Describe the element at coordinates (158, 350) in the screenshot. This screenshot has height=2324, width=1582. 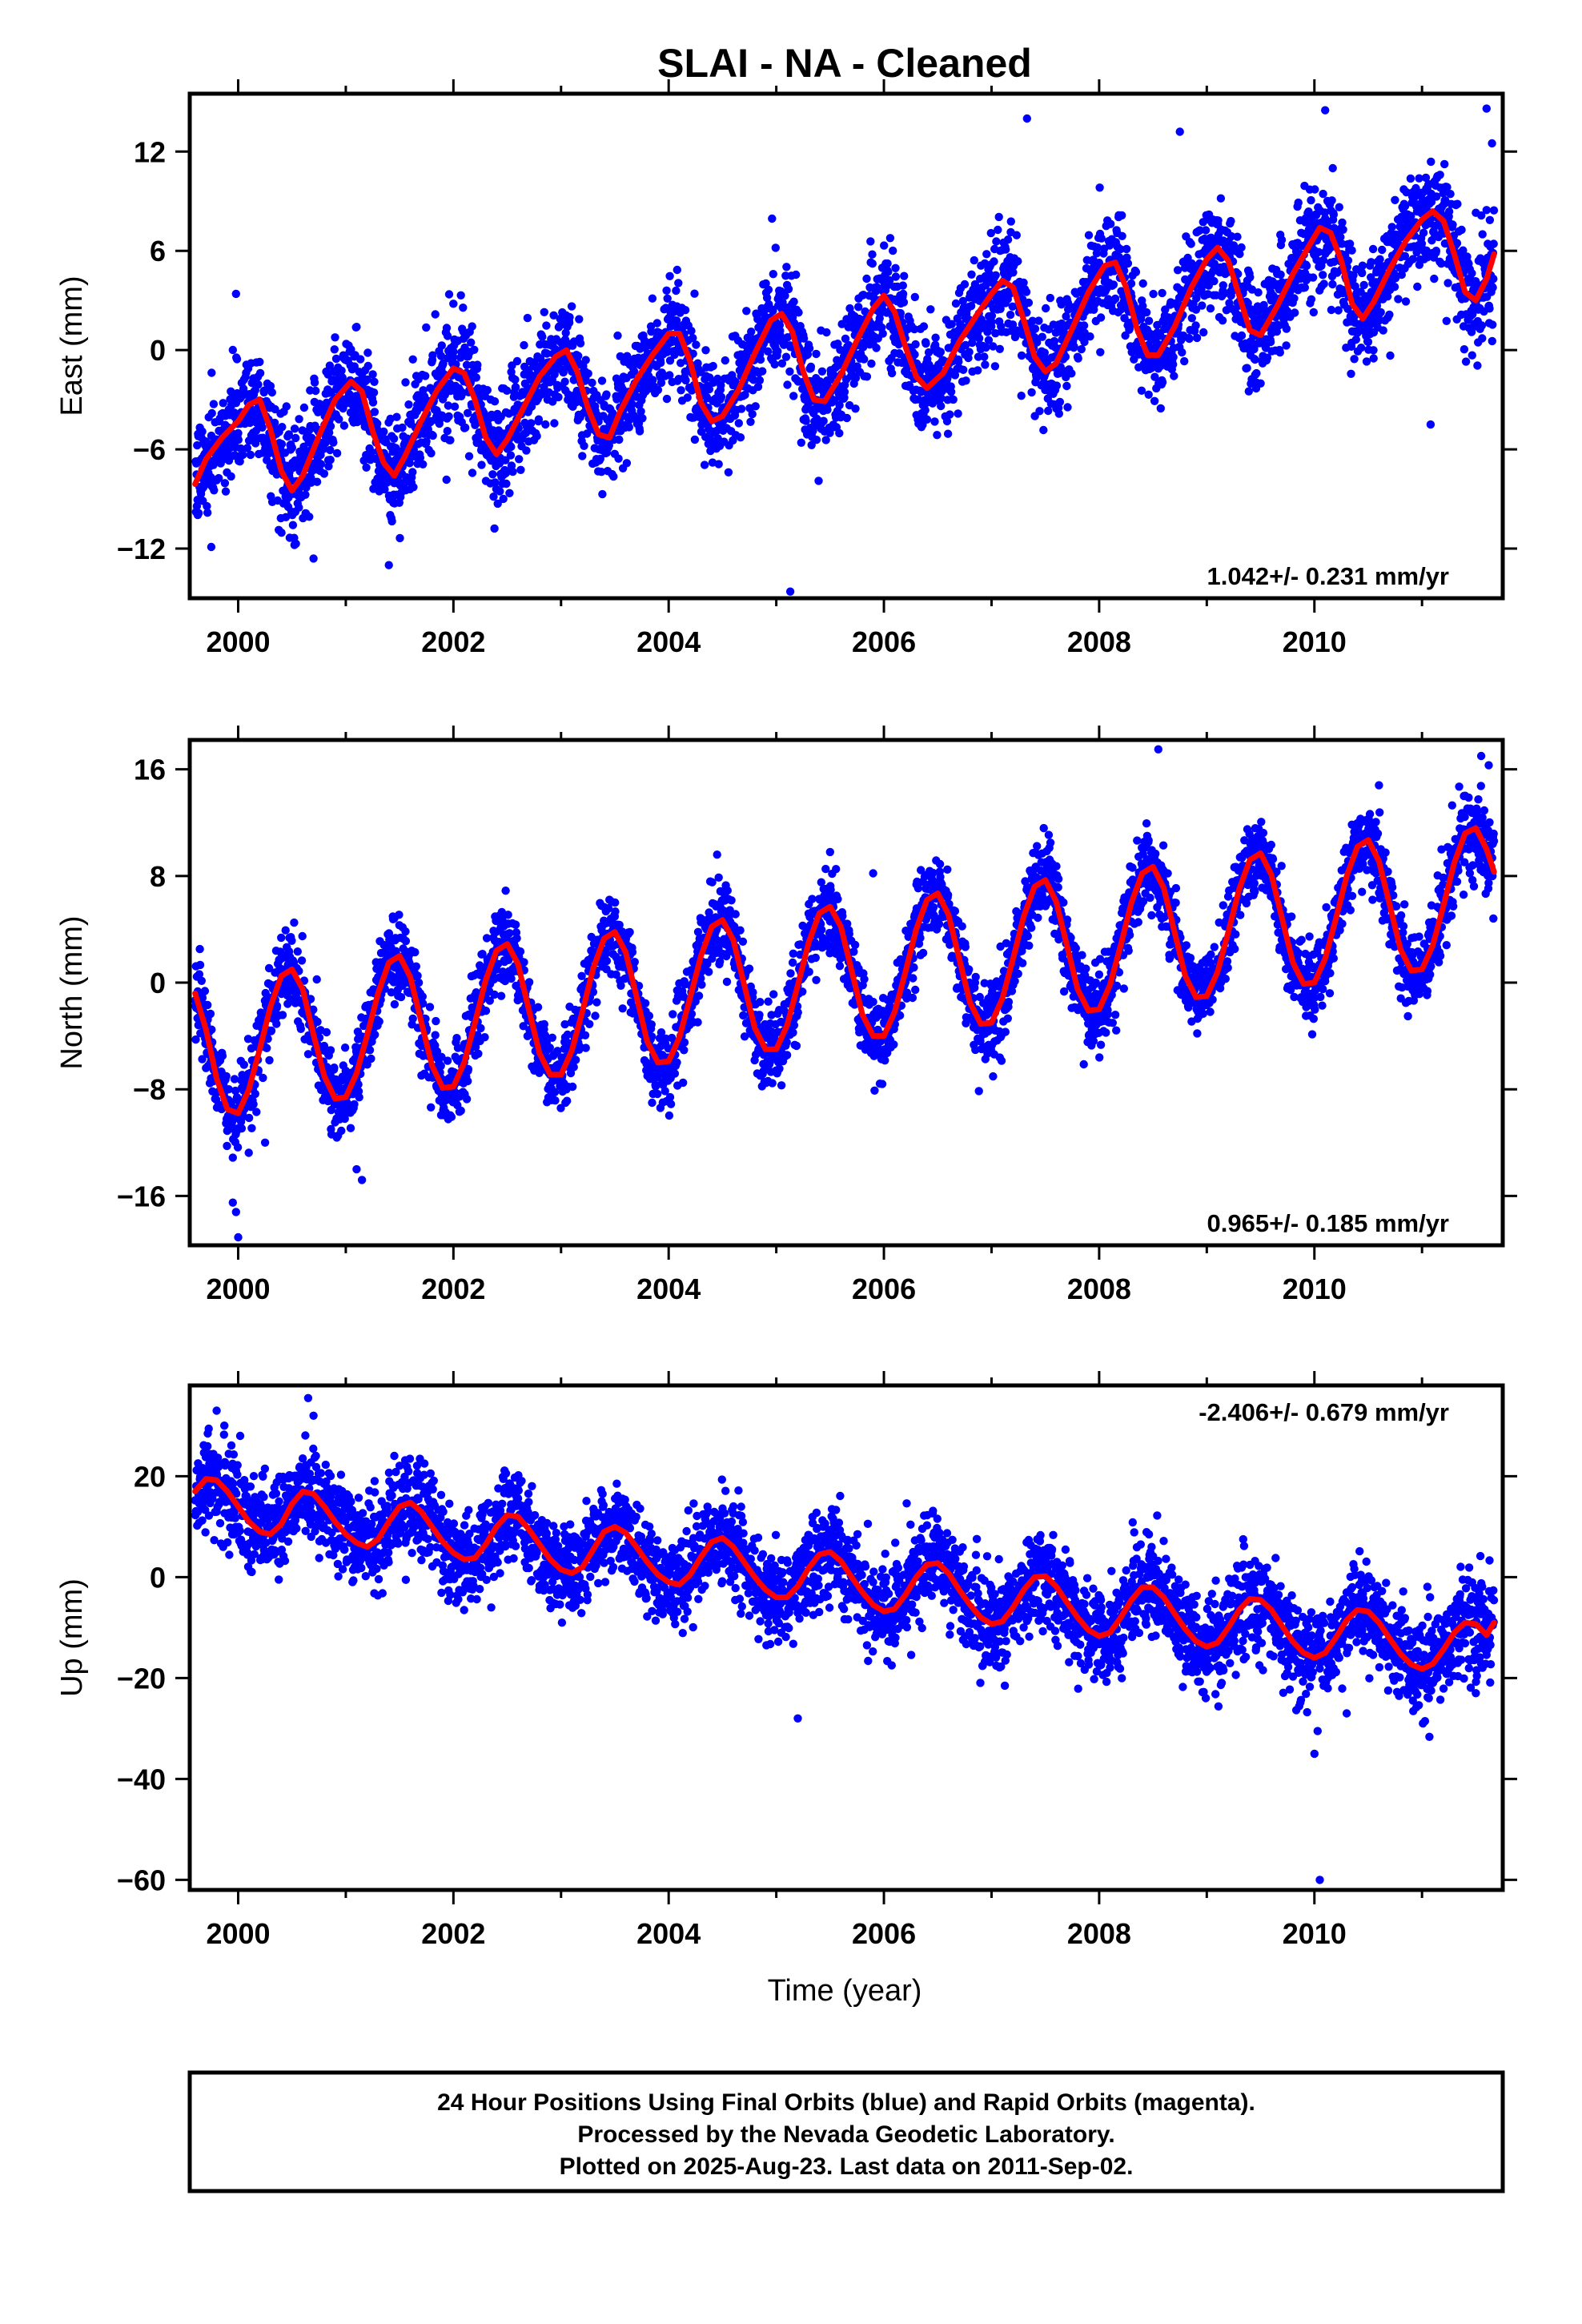
I see `y-tick-label: 0` at that location.